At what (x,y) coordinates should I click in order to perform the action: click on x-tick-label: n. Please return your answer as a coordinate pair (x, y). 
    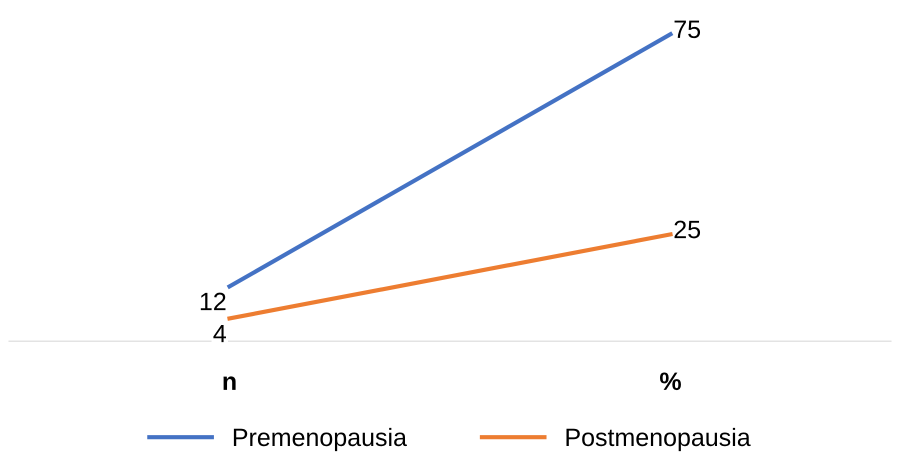
    Looking at the image, I should click on (230, 383).